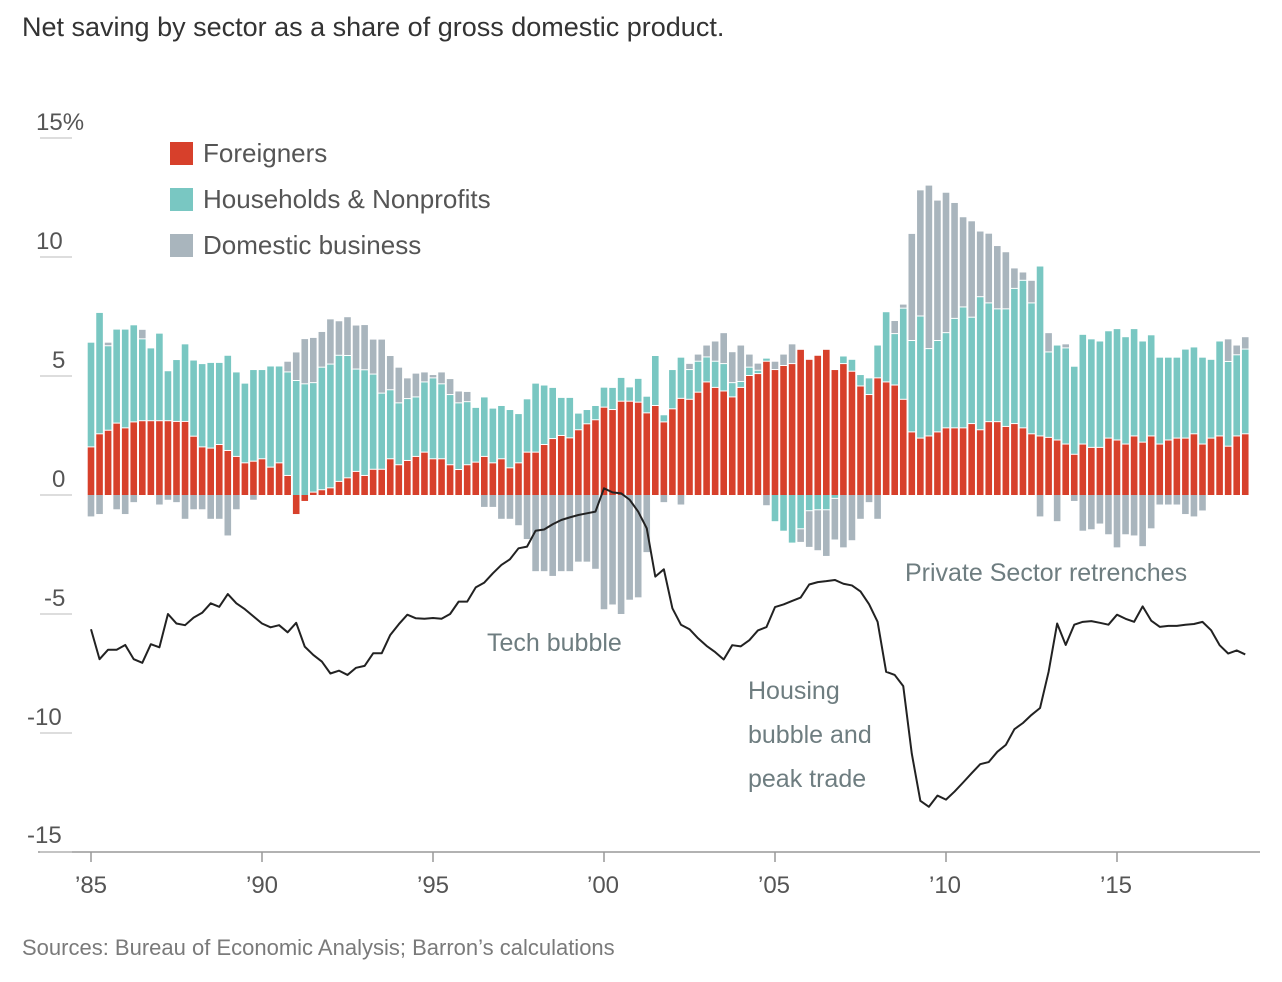 Image resolution: width=1282 pixels, height=982 pixels. What do you see at coordinates (794, 691) in the screenshot?
I see `annotation-housing-line: Housing` at bounding box center [794, 691].